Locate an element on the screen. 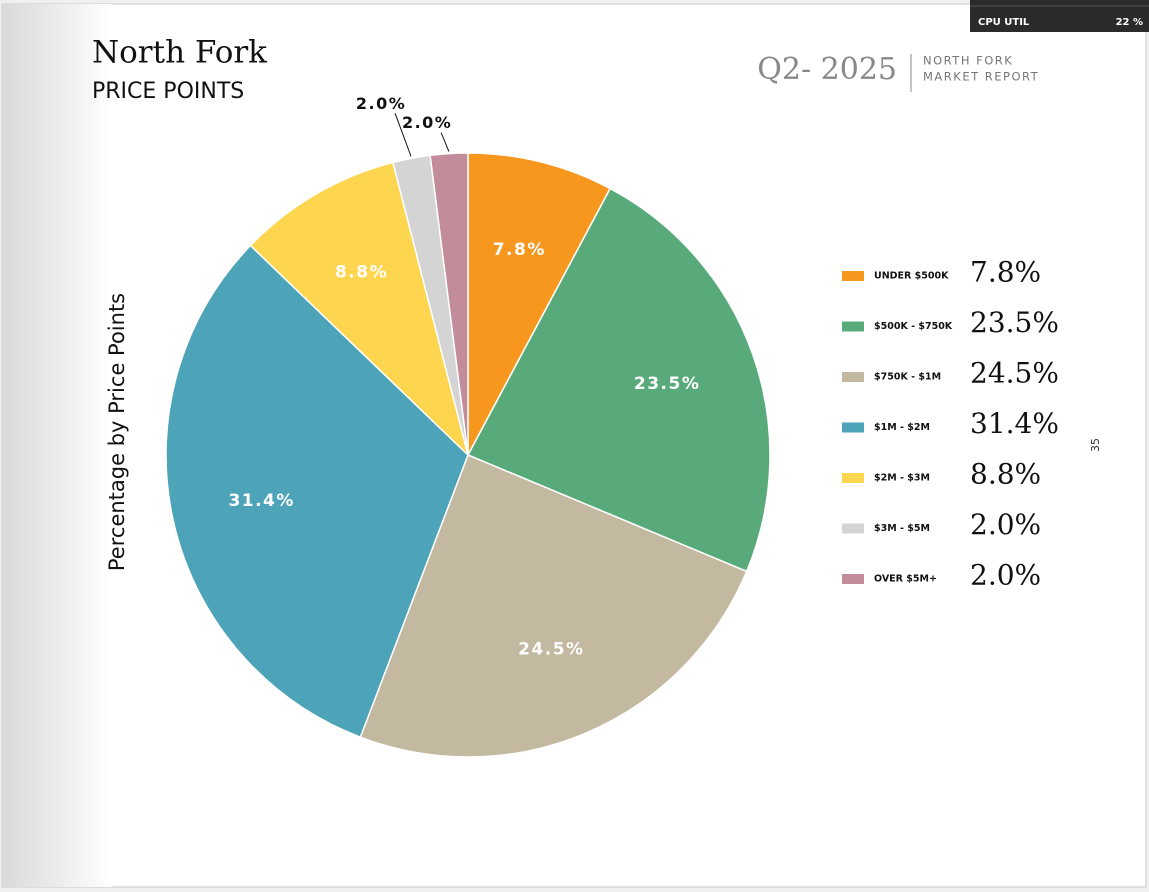 The width and height of the screenshot is (1149, 892). legend-value: 7.8% is located at coordinates (1005, 272).